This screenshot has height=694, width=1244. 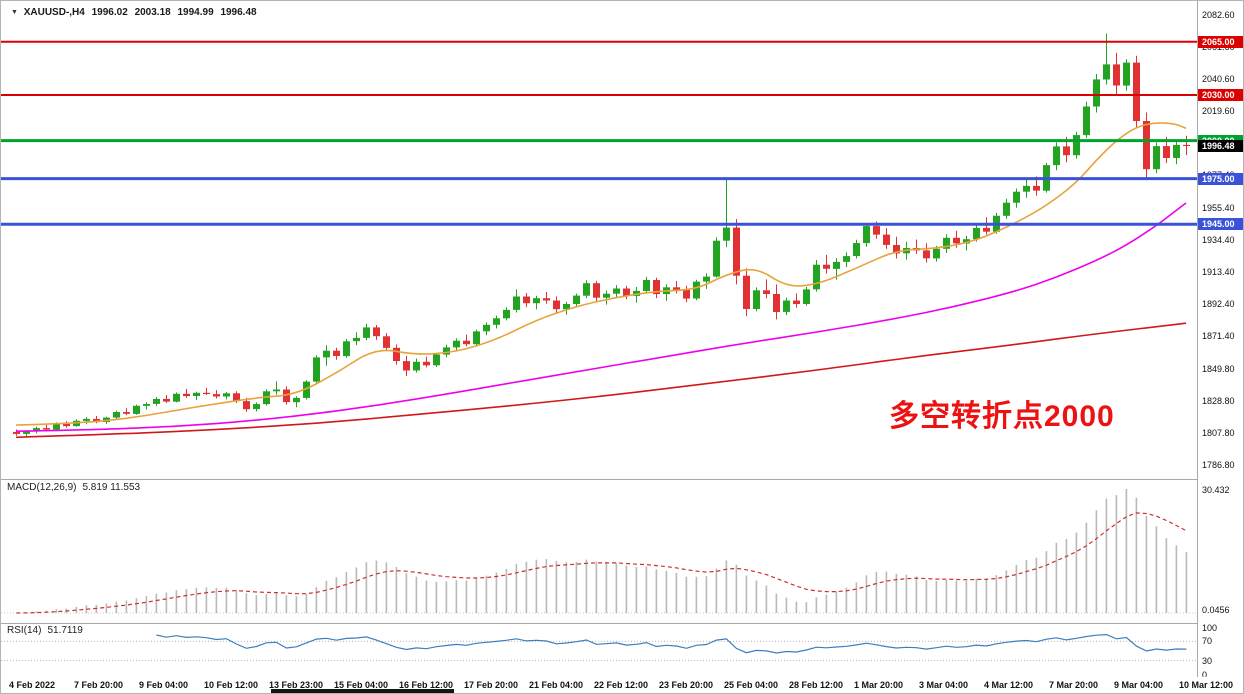 What do you see at coordinates (1218, 111) in the screenshot?
I see `axis-tick-label: 2019.60` at bounding box center [1218, 111].